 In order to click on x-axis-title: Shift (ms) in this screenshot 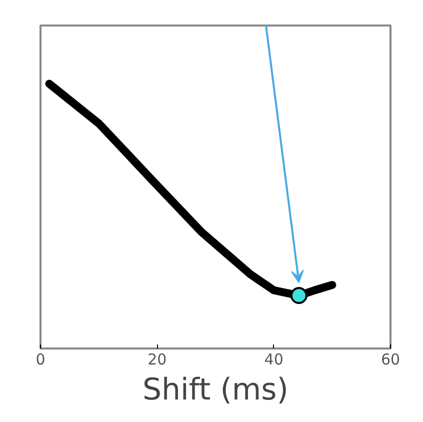, I will do `click(215, 390)`.